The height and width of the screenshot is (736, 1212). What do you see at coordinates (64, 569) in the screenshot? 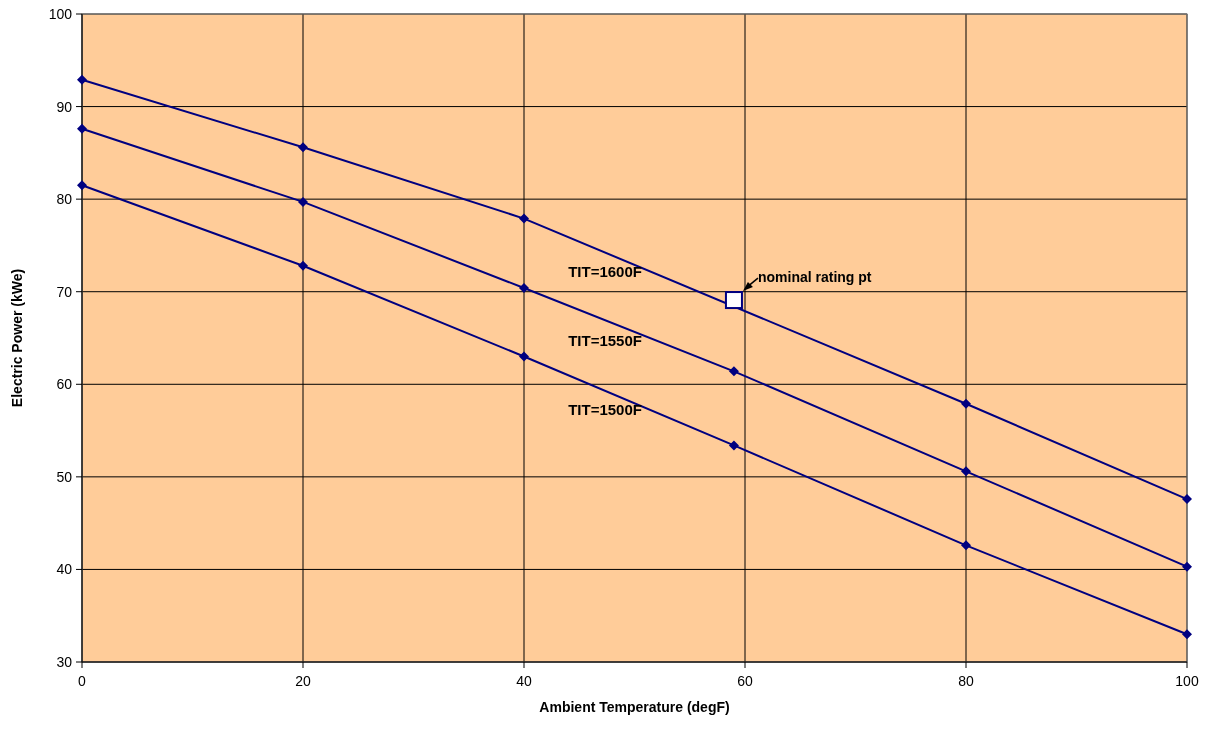
I see `y-tick-label: 40` at bounding box center [64, 569].